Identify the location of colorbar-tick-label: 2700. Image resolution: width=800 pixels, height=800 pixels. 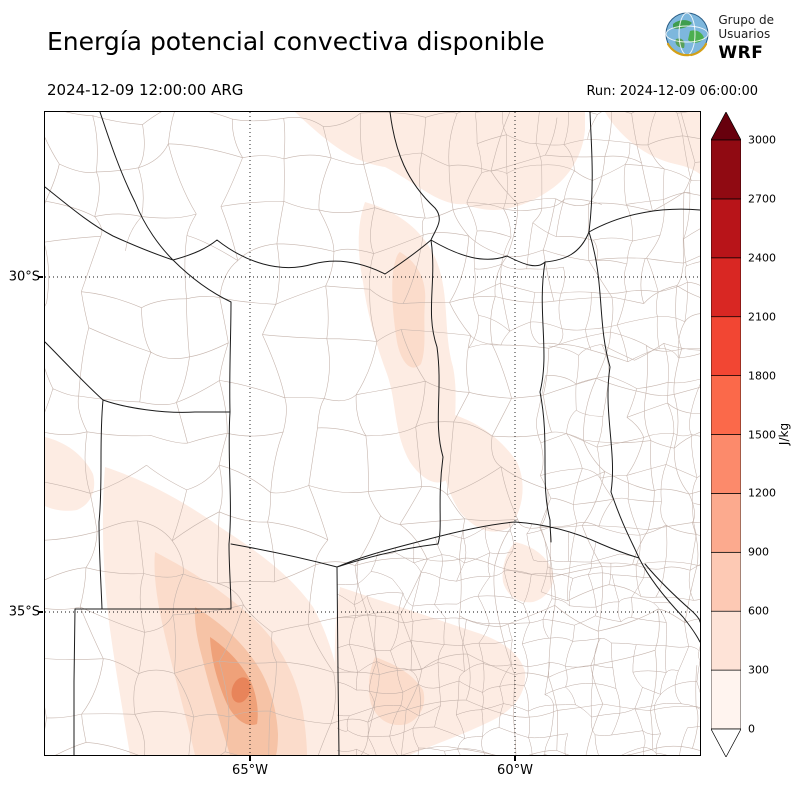
(762, 199).